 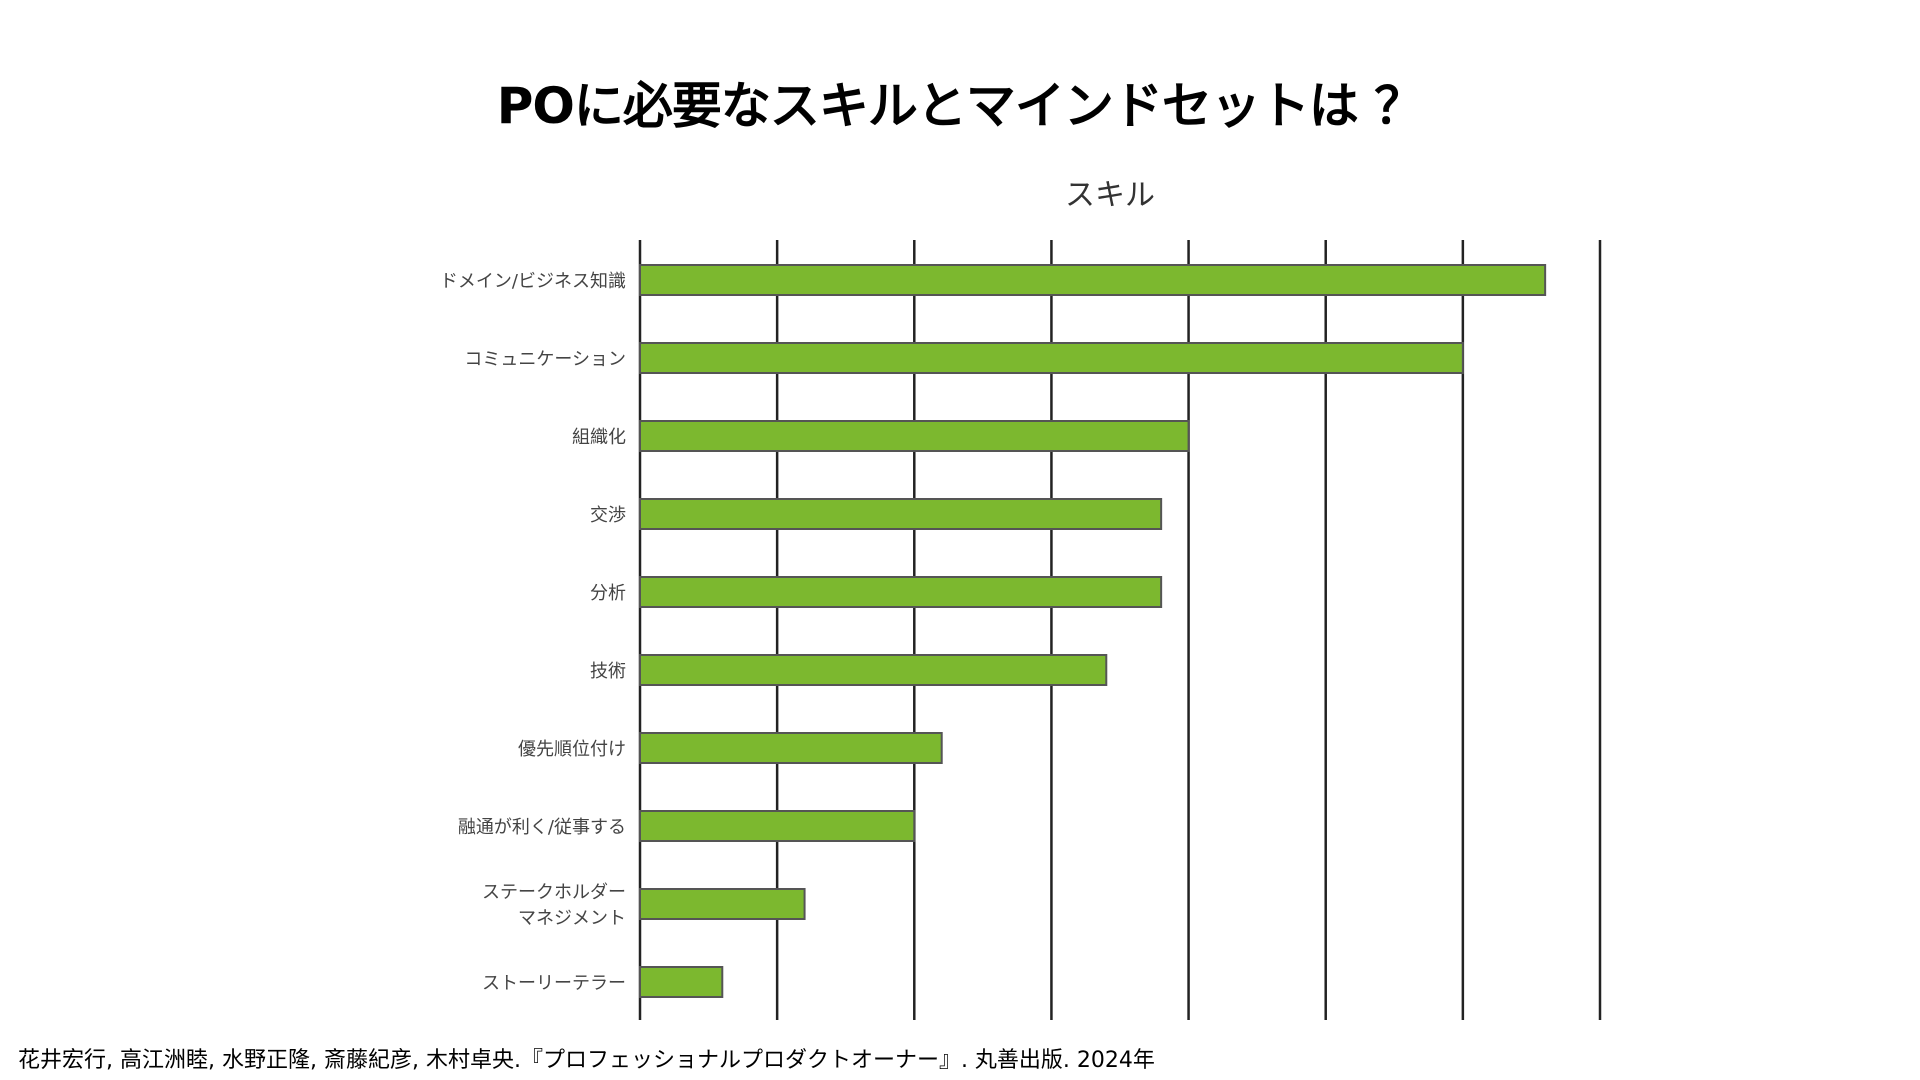 I want to click on page-title: POに必要なスキルとマインドセットは ？, so click(x=960, y=106).